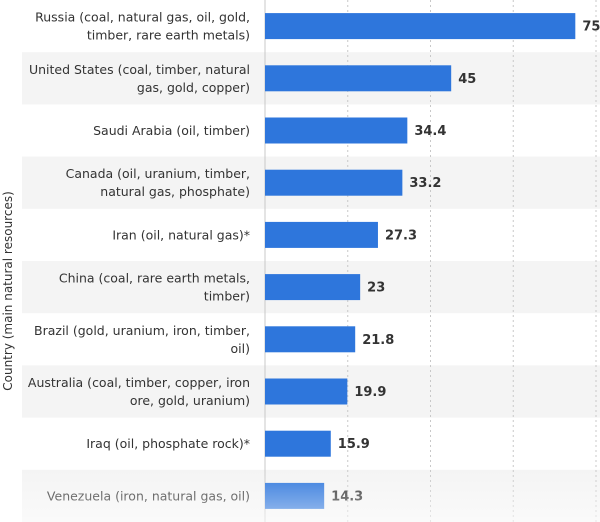 Image resolution: width=600 pixels, height=522 pixels. Describe the element at coordinates (139, 382) in the screenshot. I see `category-label: Australia (coal, timber, copper, iron` at that location.